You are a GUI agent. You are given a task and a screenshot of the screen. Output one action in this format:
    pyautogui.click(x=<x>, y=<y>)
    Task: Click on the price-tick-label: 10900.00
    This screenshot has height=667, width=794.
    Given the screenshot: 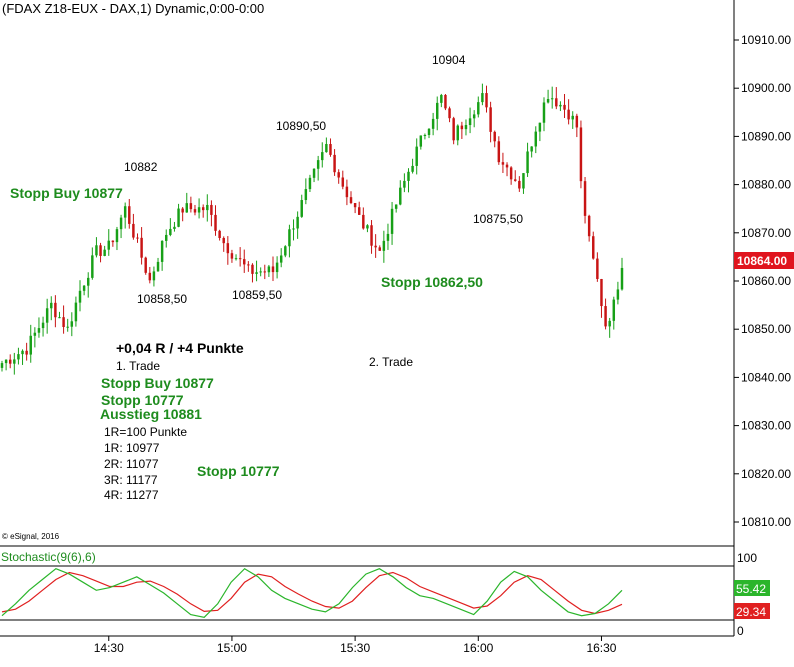 What is the action you would take?
    pyautogui.click(x=766, y=88)
    